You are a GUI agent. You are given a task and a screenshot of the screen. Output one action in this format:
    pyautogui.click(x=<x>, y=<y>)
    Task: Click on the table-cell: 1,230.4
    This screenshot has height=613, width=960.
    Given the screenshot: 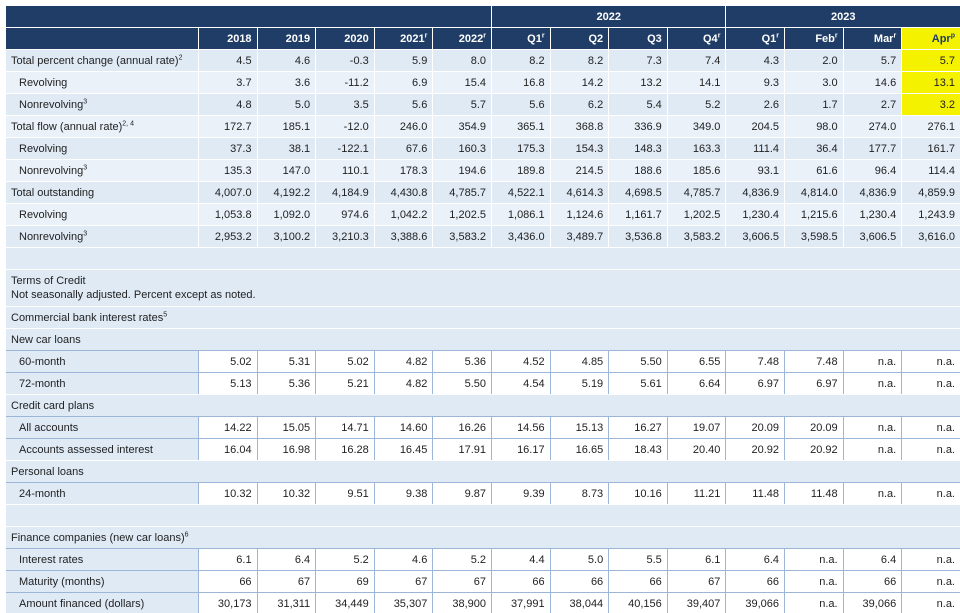 What is the action you would take?
    pyautogui.click(x=755, y=214)
    